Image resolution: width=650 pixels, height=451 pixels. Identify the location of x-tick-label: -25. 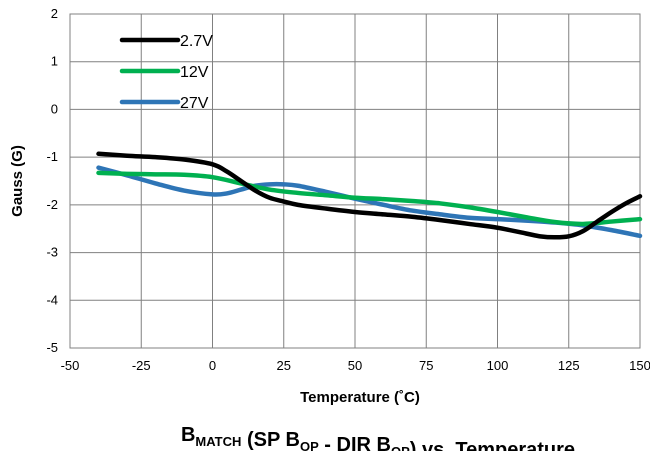
(141, 365).